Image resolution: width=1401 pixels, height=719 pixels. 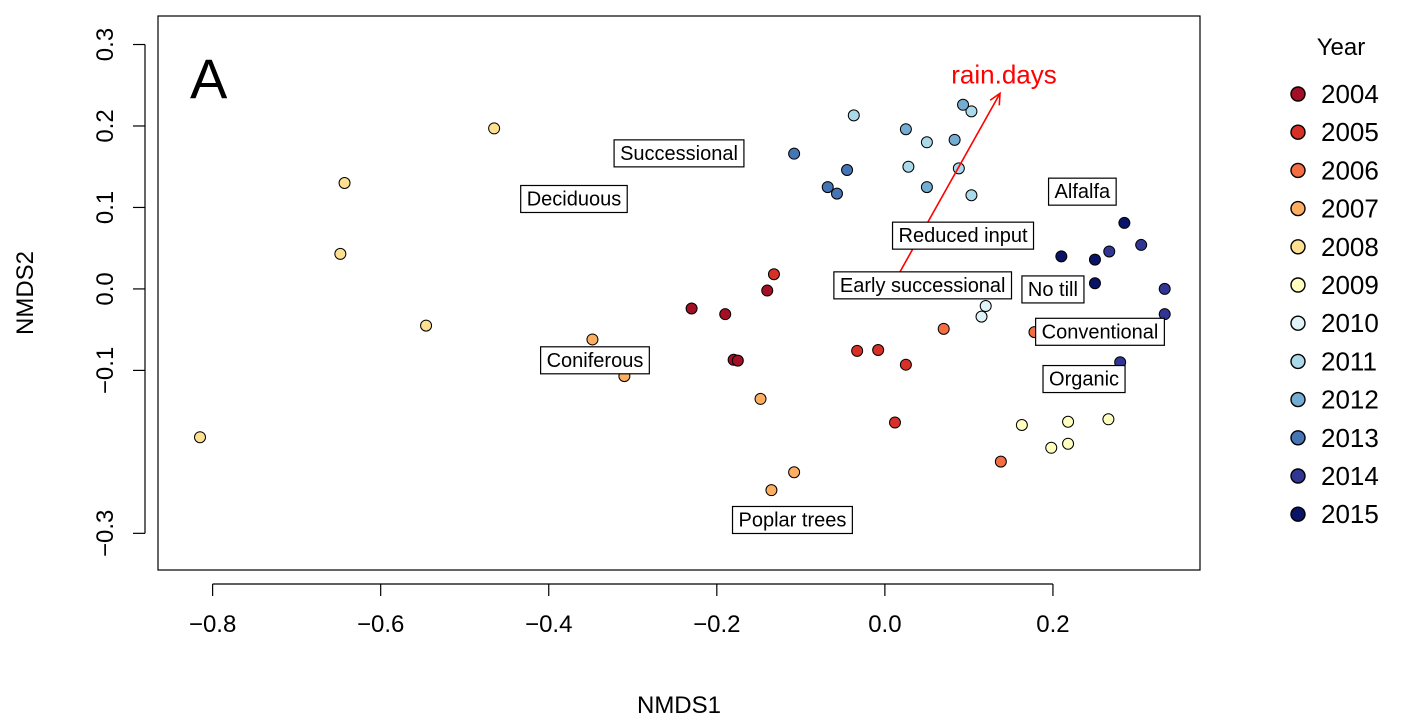 I want to click on site-label: Deciduous, so click(x=574, y=199).